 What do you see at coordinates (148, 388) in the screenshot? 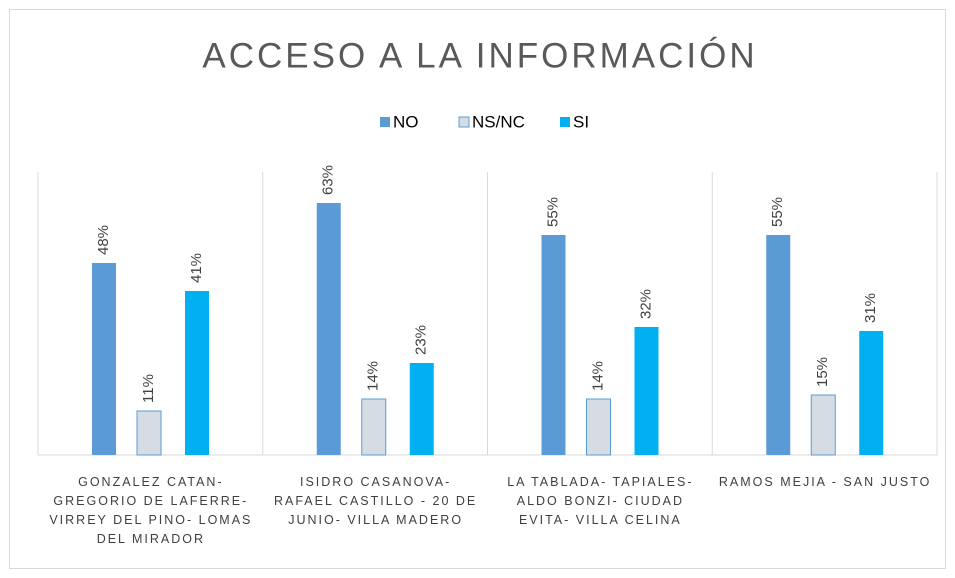
I see `data-label: 11%` at bounding box center [148, 388].